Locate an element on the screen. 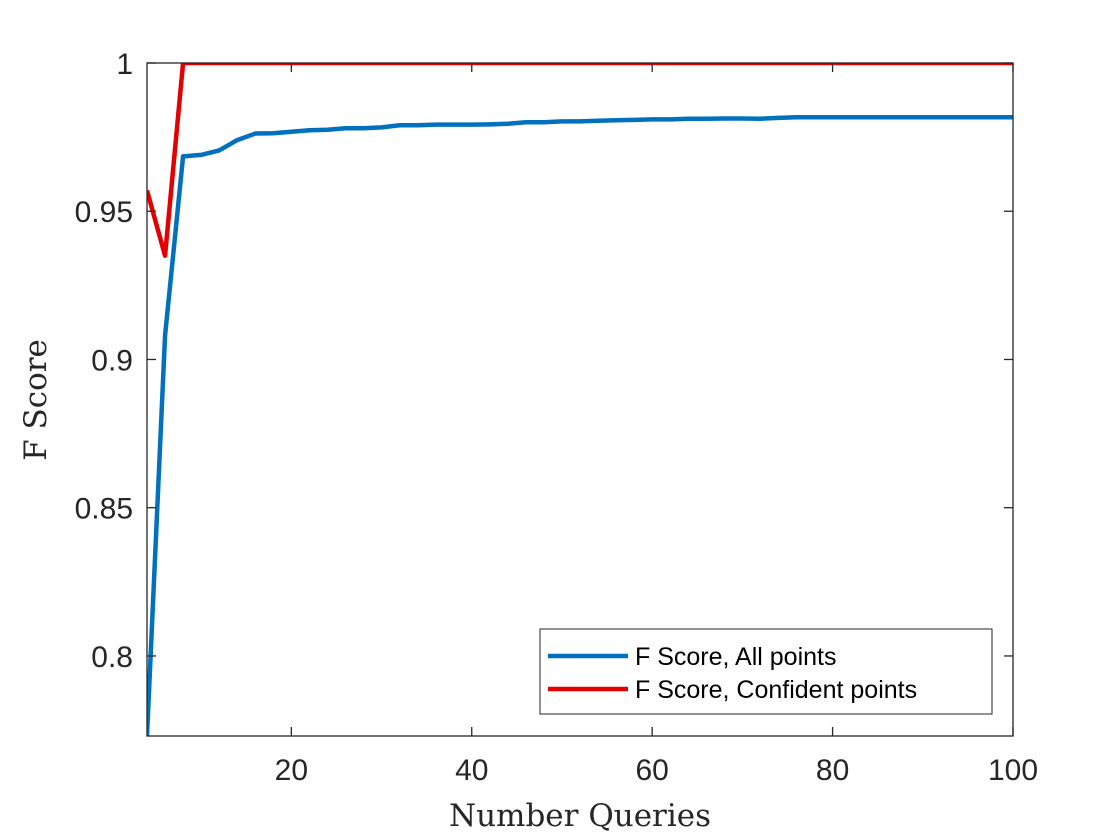 The height and width of the screenshot is (840, 1120). y-tick-labels: 0.8 0.85 0.9 0.95 1 is located at coordinates (104, 361).